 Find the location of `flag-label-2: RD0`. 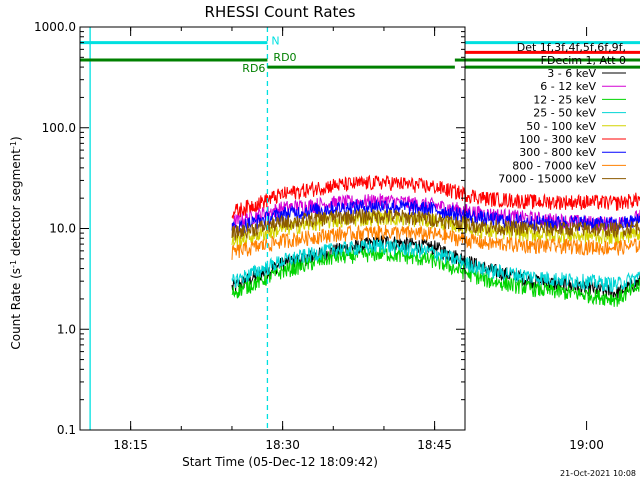

flag-label-2: RD0 is located at coordinates (284, 57).